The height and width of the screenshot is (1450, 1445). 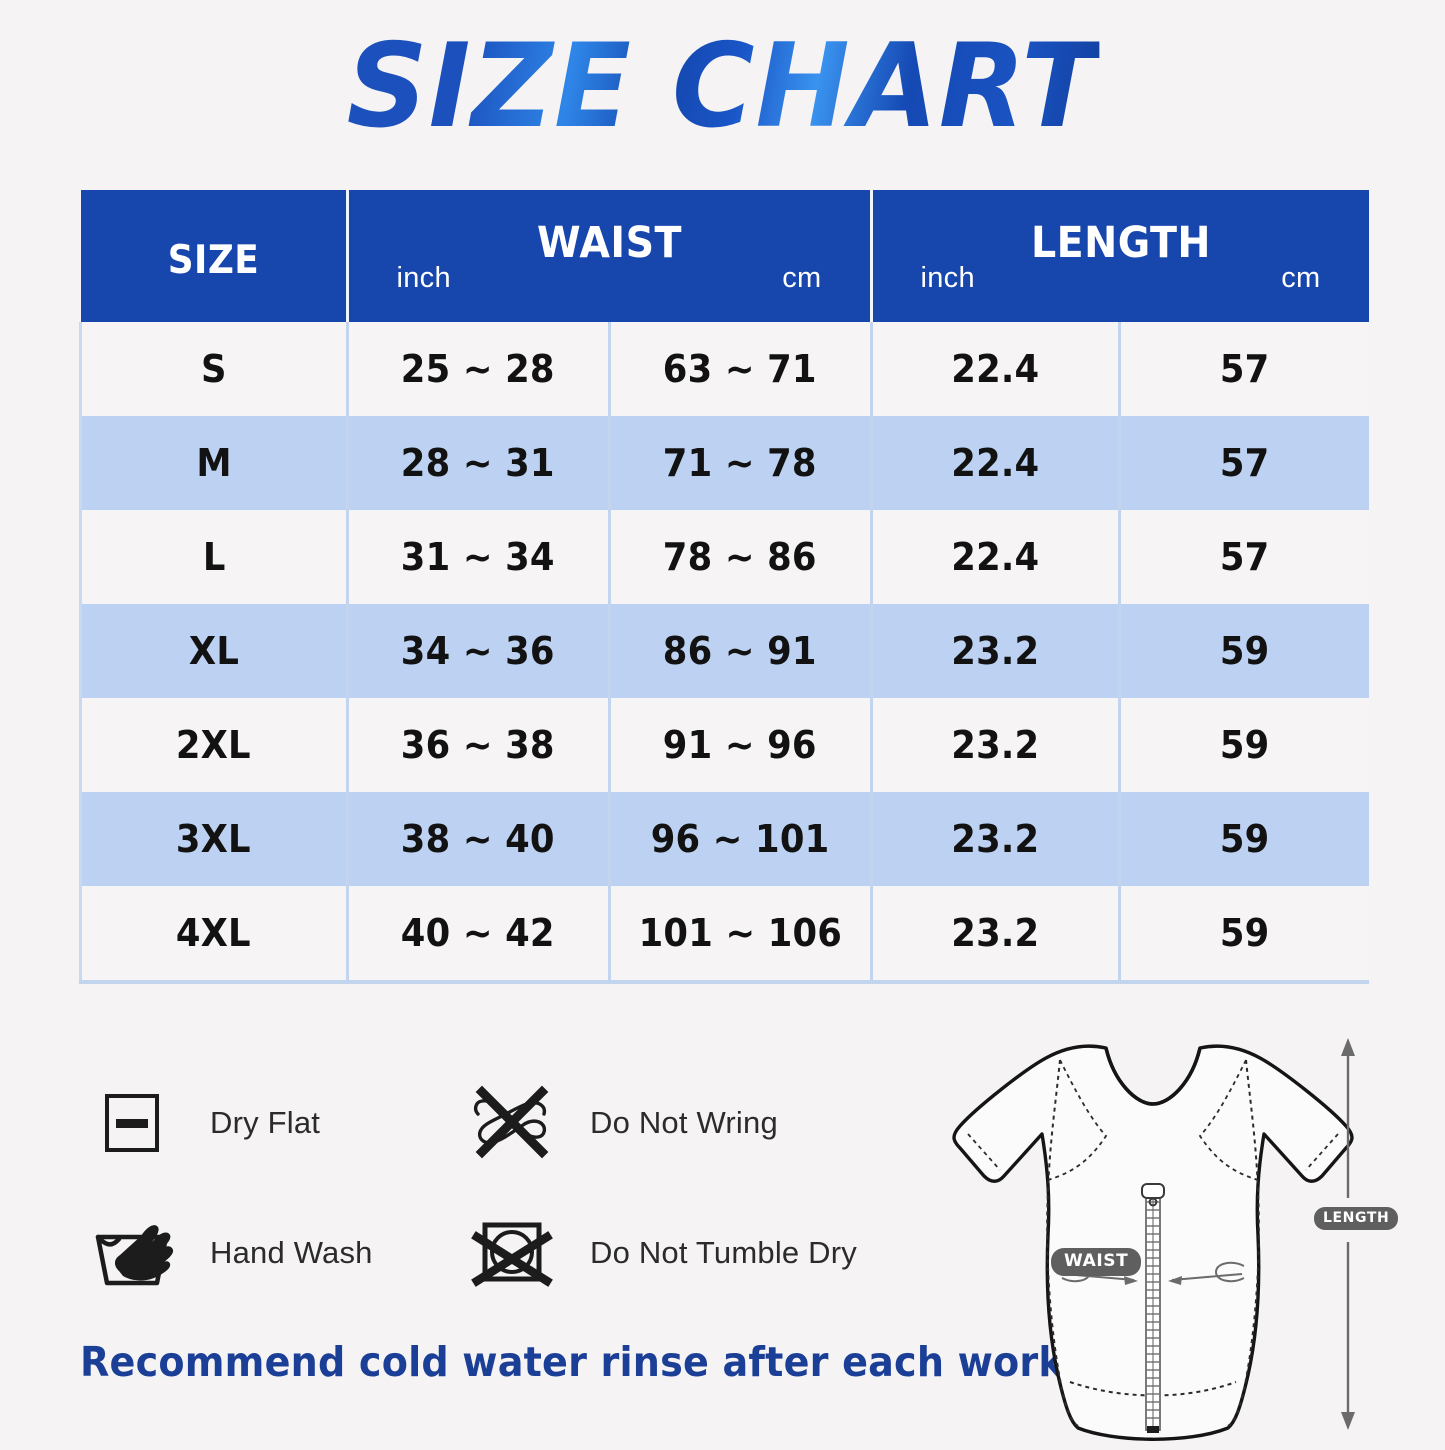 What do you see at coordinates (1243, 1243) in the screenshot?
I see `garment-seam-right` at bounding box center [1243, 1243].